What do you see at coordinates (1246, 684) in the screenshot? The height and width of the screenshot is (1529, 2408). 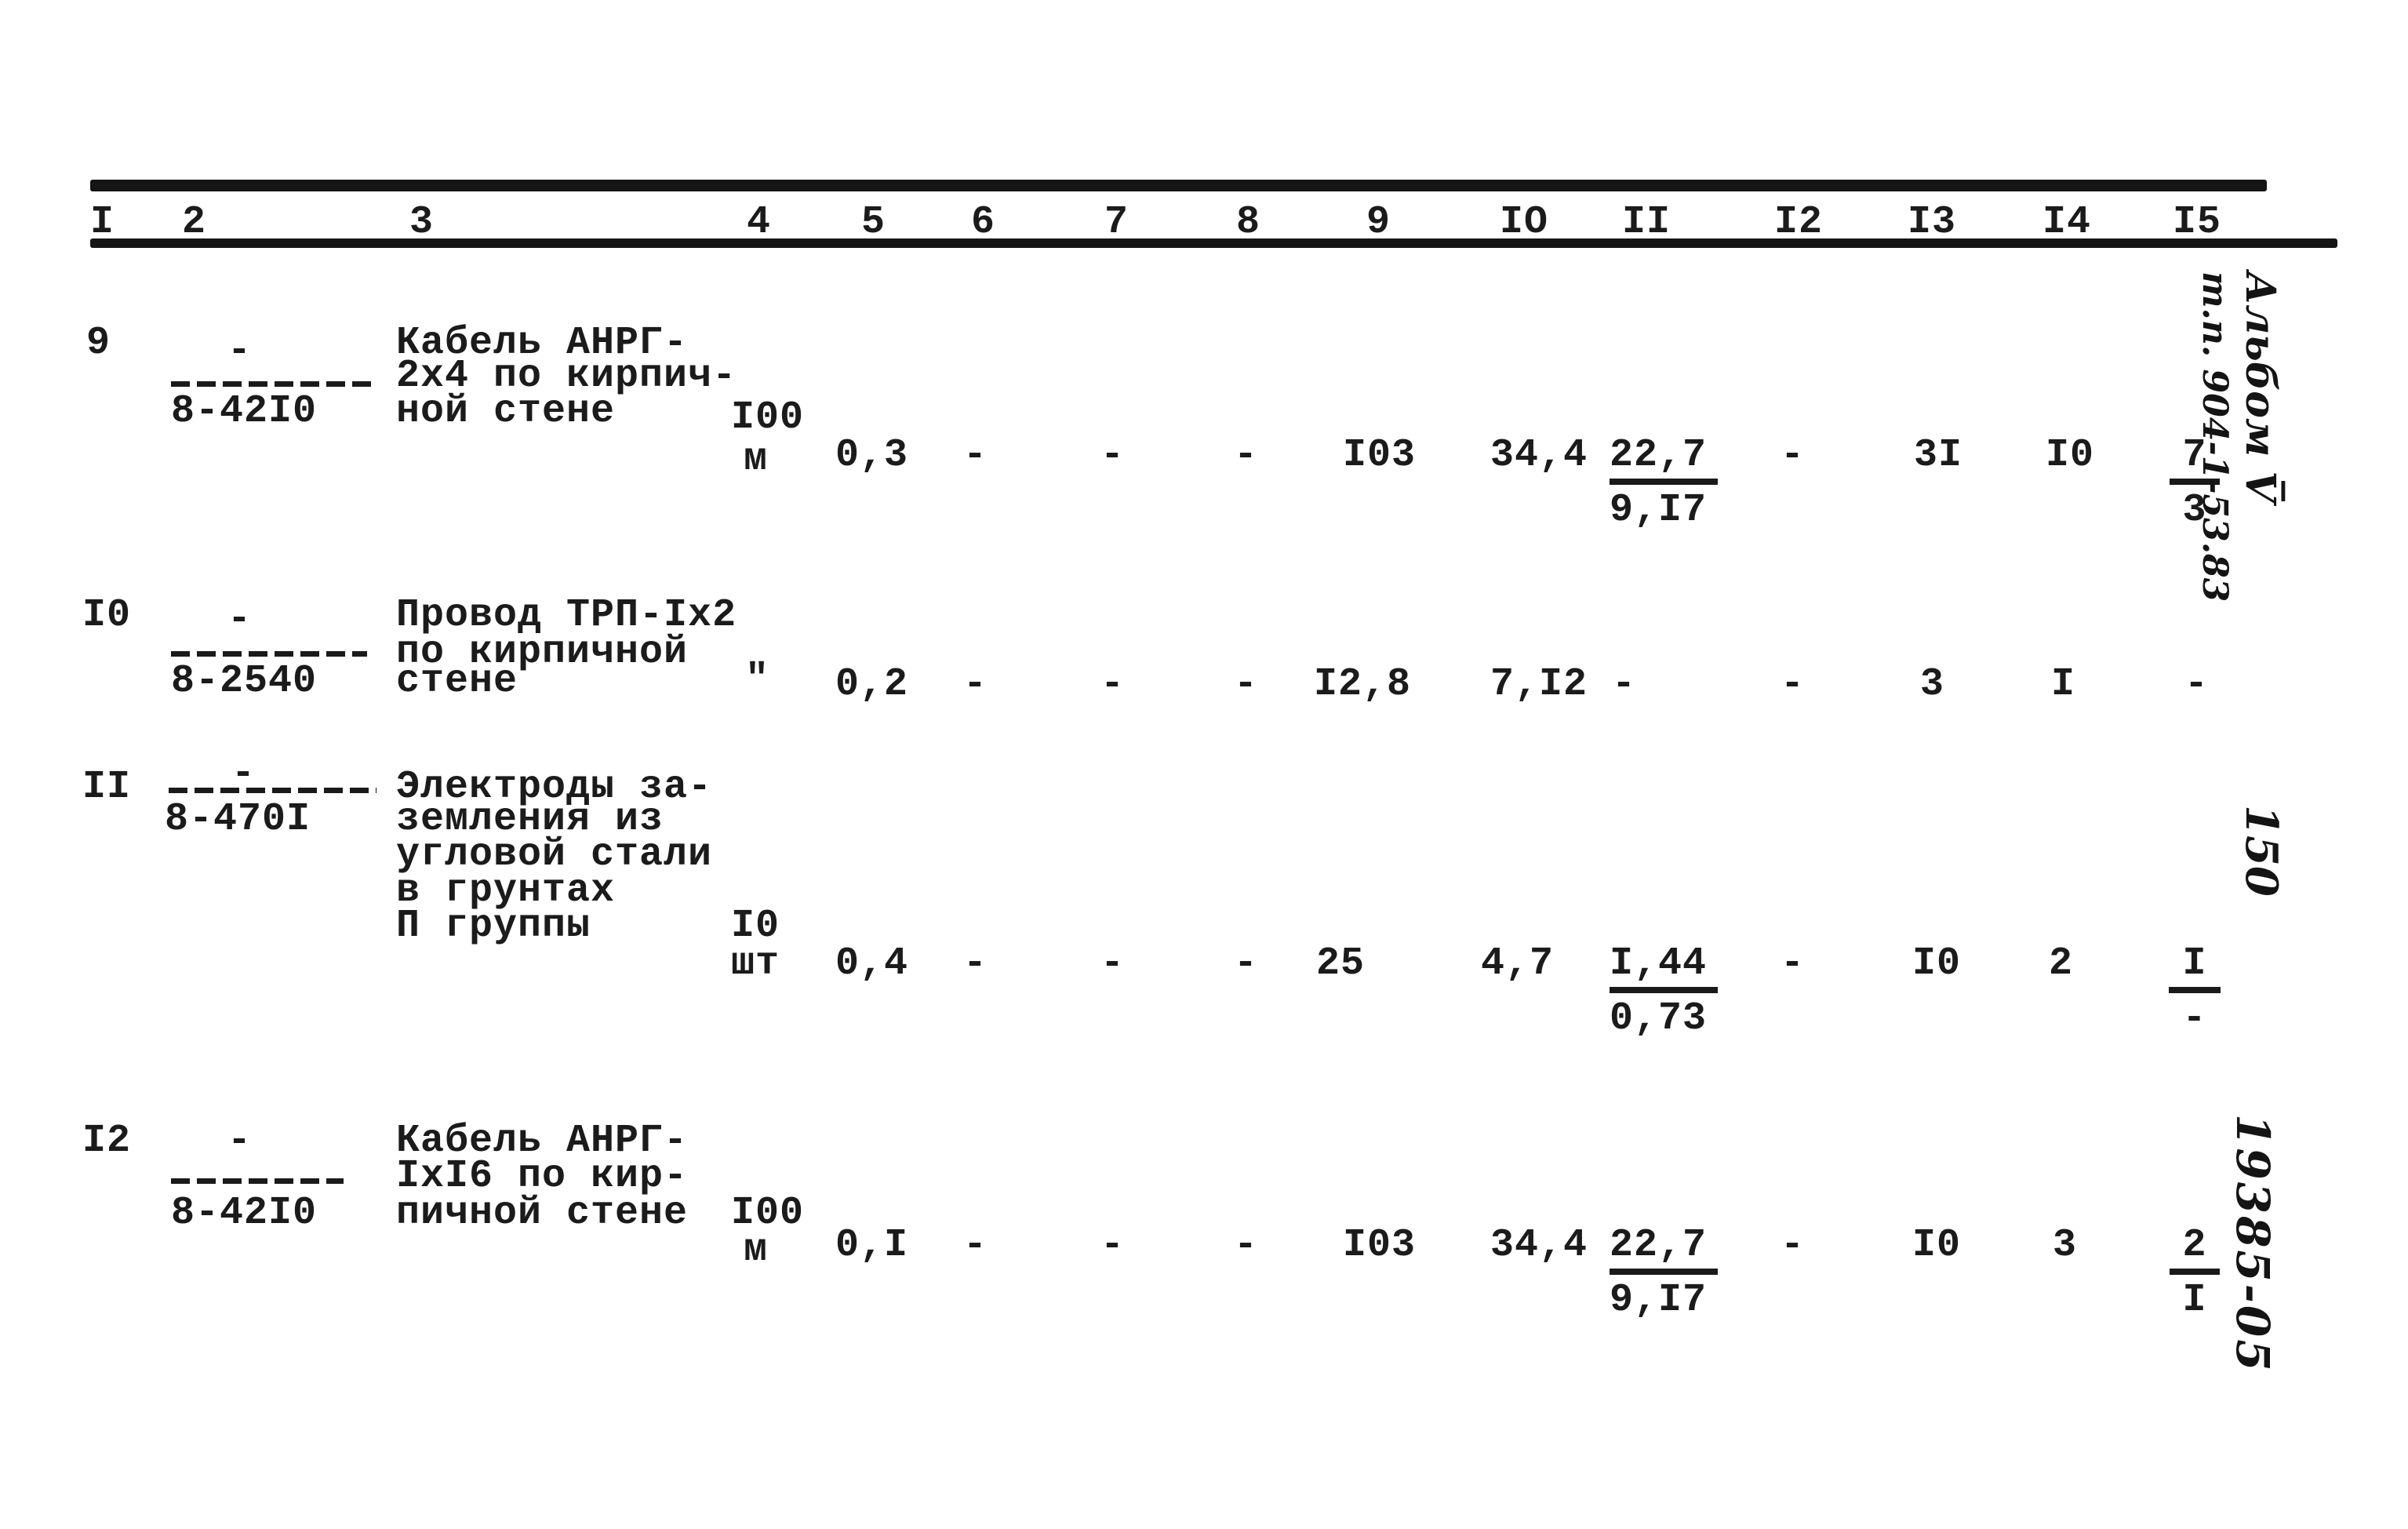 I see `cell-r10-c8: -` at bounding box center [1246, 684].